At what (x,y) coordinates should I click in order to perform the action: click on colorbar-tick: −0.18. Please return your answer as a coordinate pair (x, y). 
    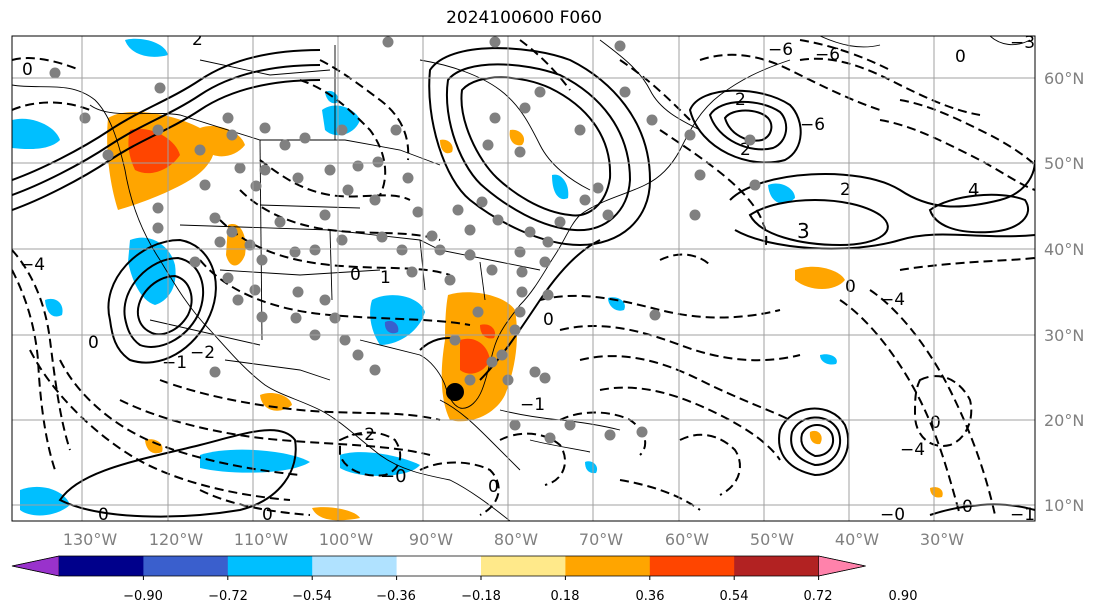
    Looking at the image, I should click on (481, 596).